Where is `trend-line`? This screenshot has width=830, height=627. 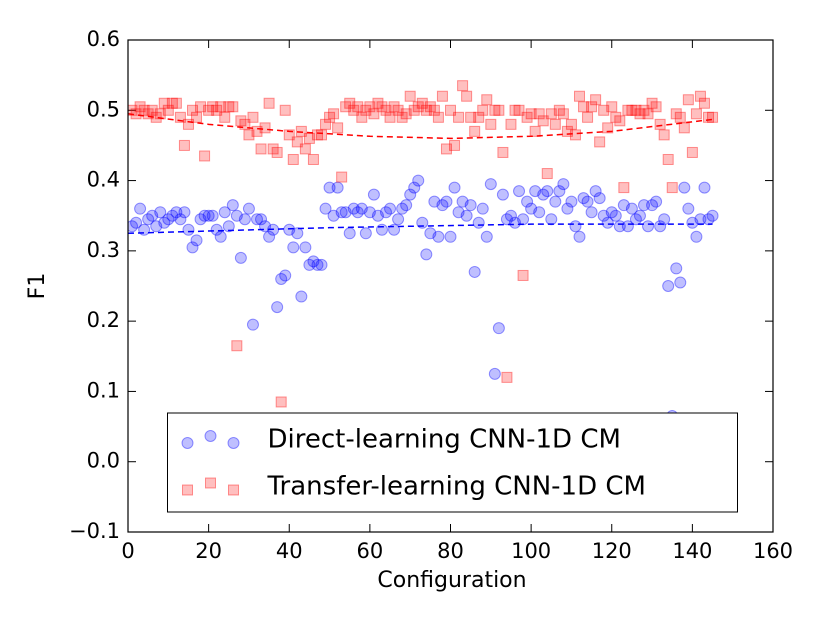 trend-line is located at coordinates (420, 229).